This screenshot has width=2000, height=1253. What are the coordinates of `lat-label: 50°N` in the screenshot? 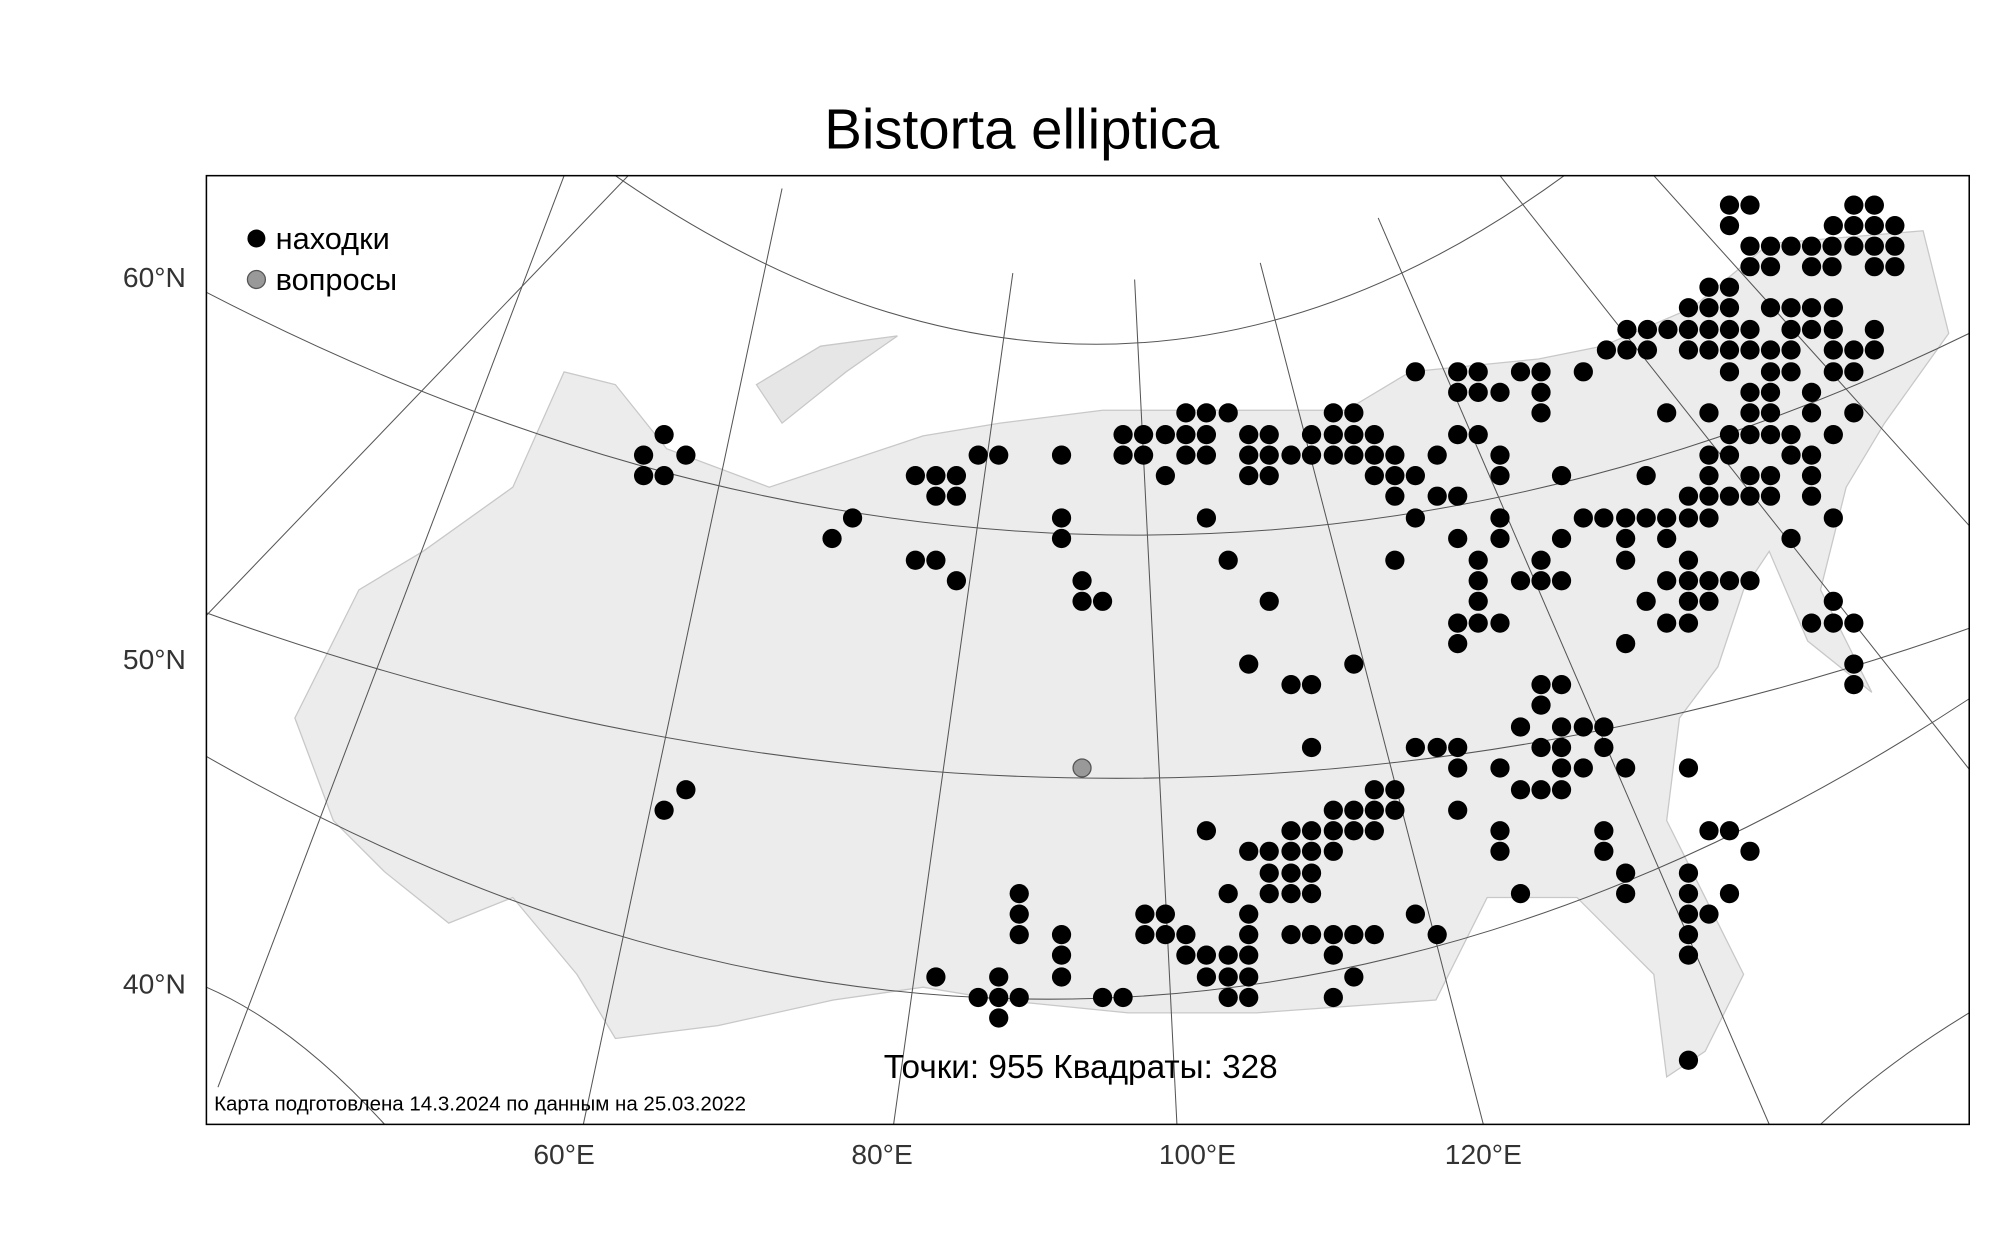 It's located at (154, 659).